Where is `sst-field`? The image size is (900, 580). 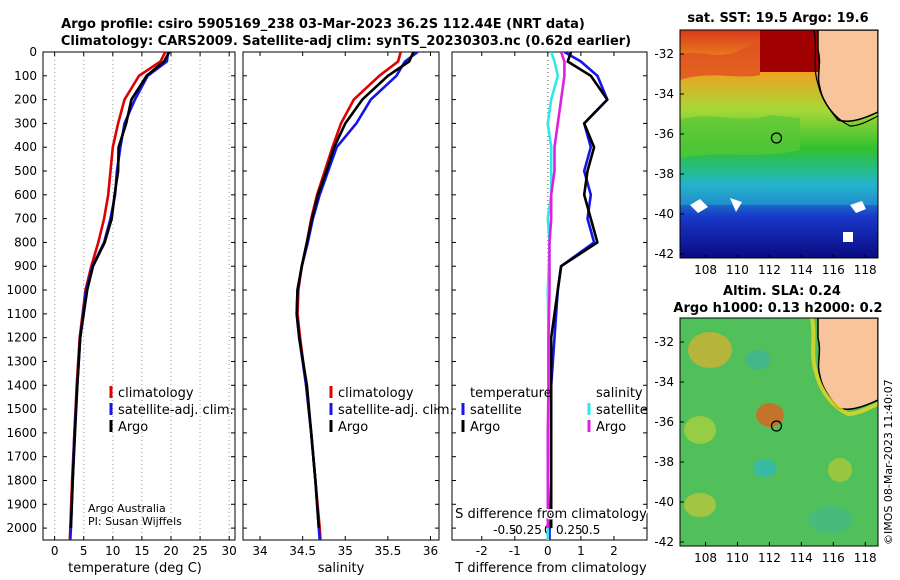 sst-field is located at coordinates (779, 144).